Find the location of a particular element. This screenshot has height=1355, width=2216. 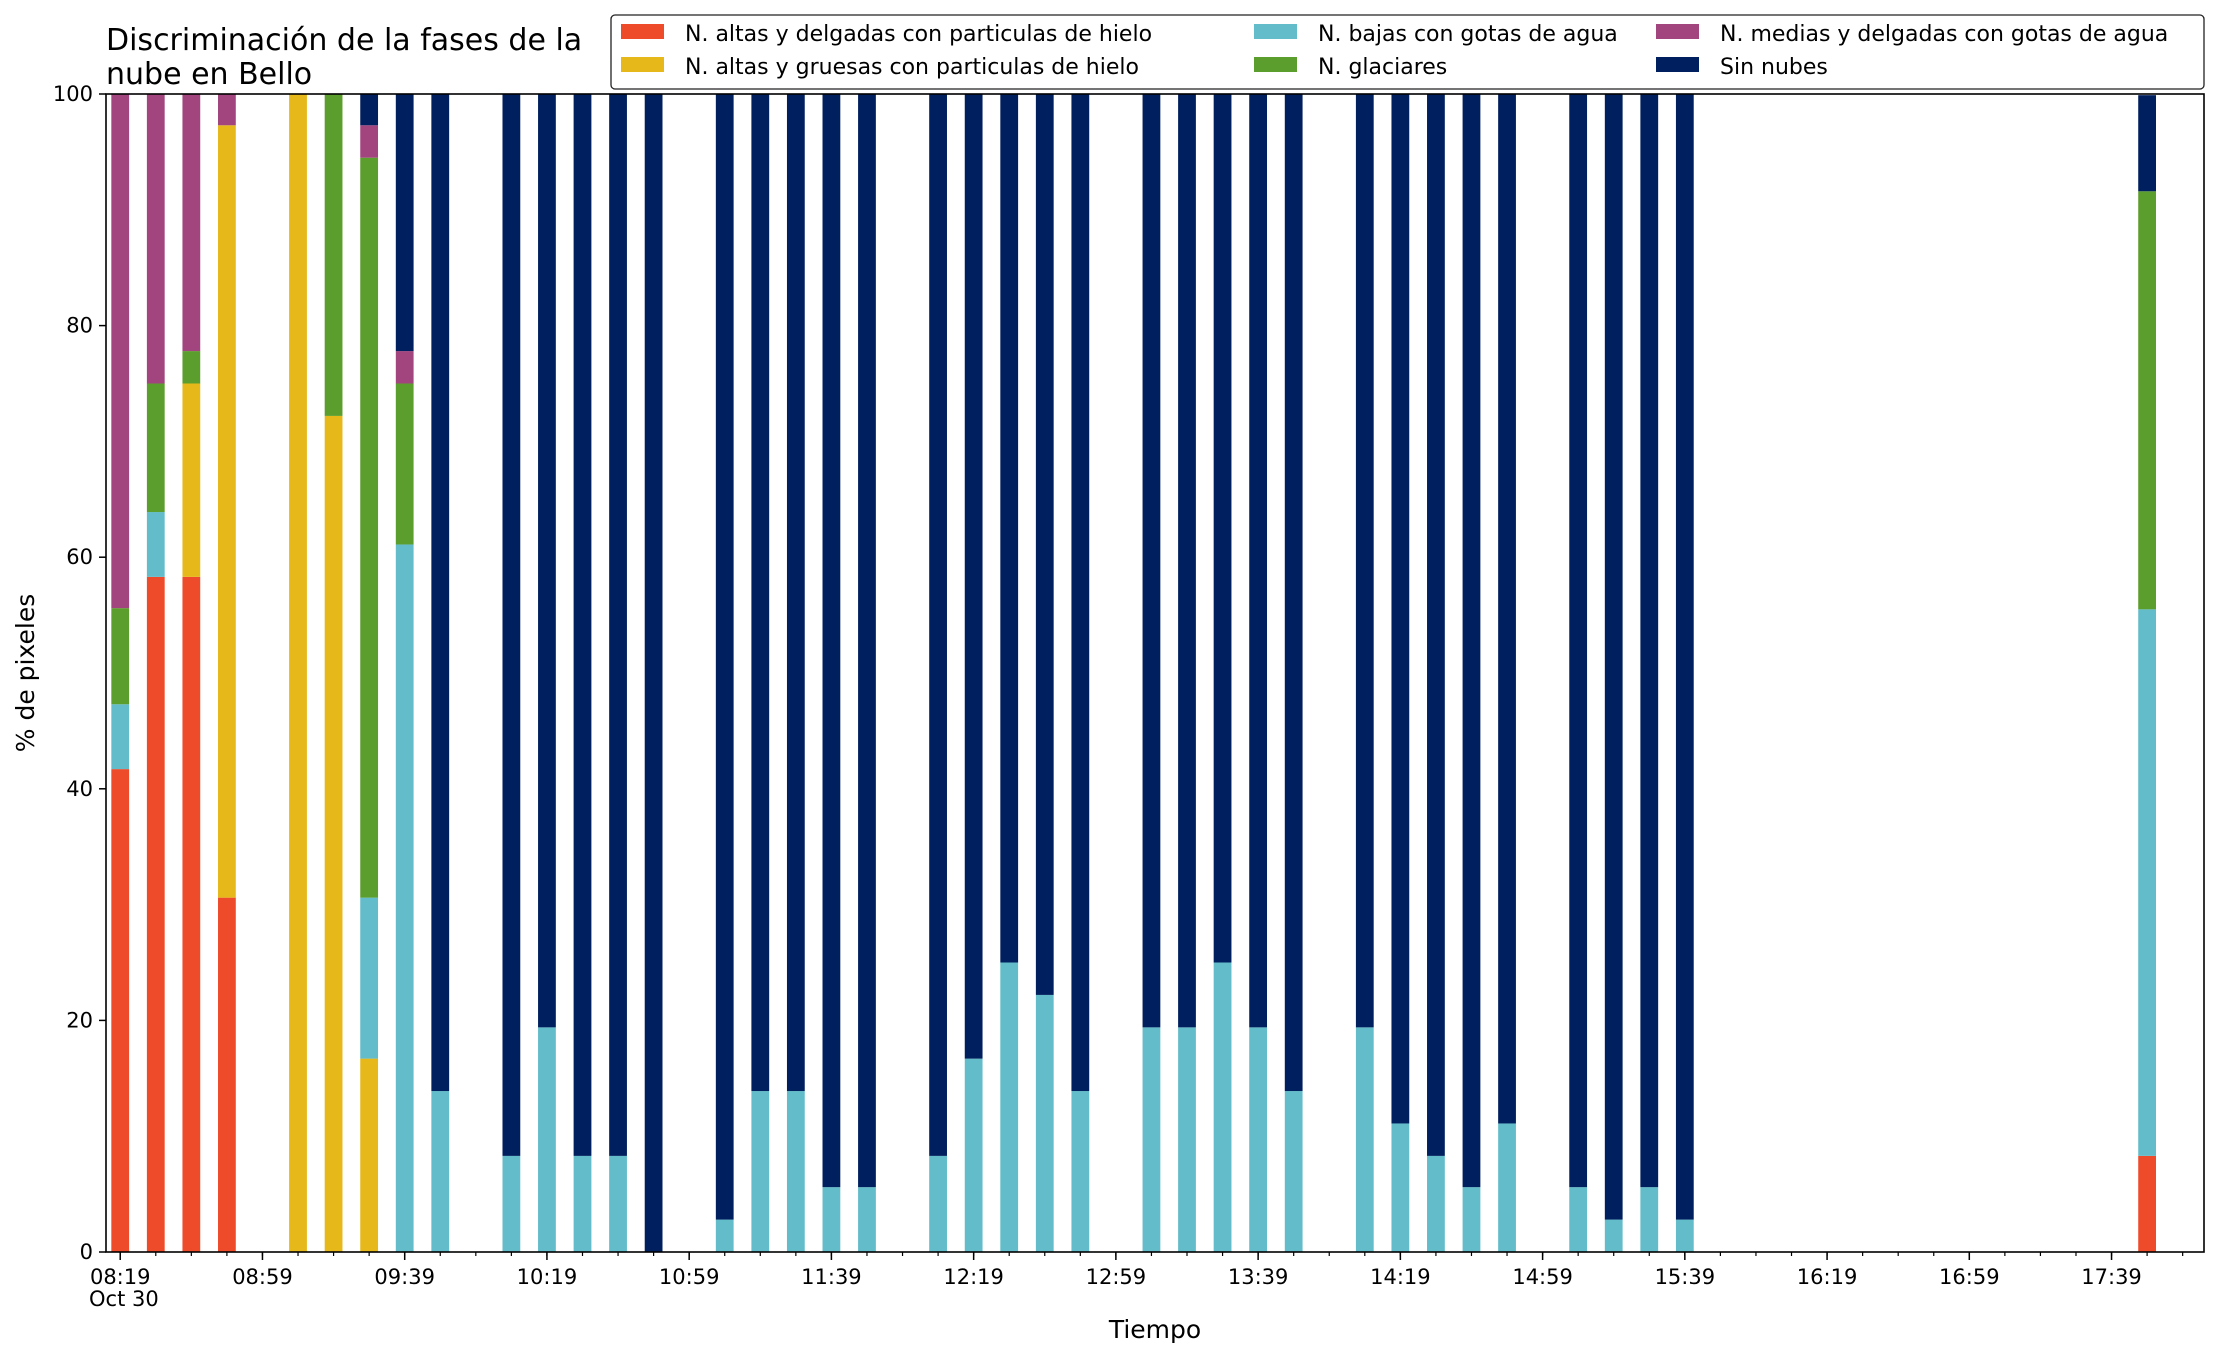

bar-segment-0929-n-medias-y-delgadas-con-gotas-de-agua is located at coordinates (369, 141).